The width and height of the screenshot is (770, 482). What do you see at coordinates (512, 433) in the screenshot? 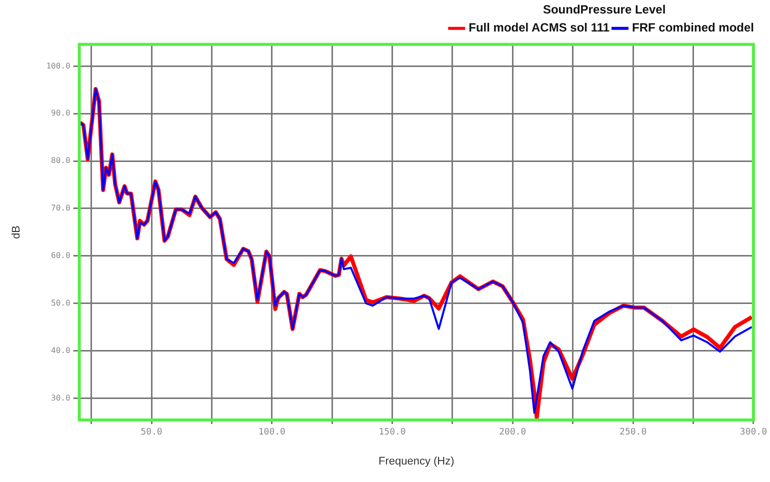
I see `x-tick-label: 200.0` at bounding box center [512, 433].